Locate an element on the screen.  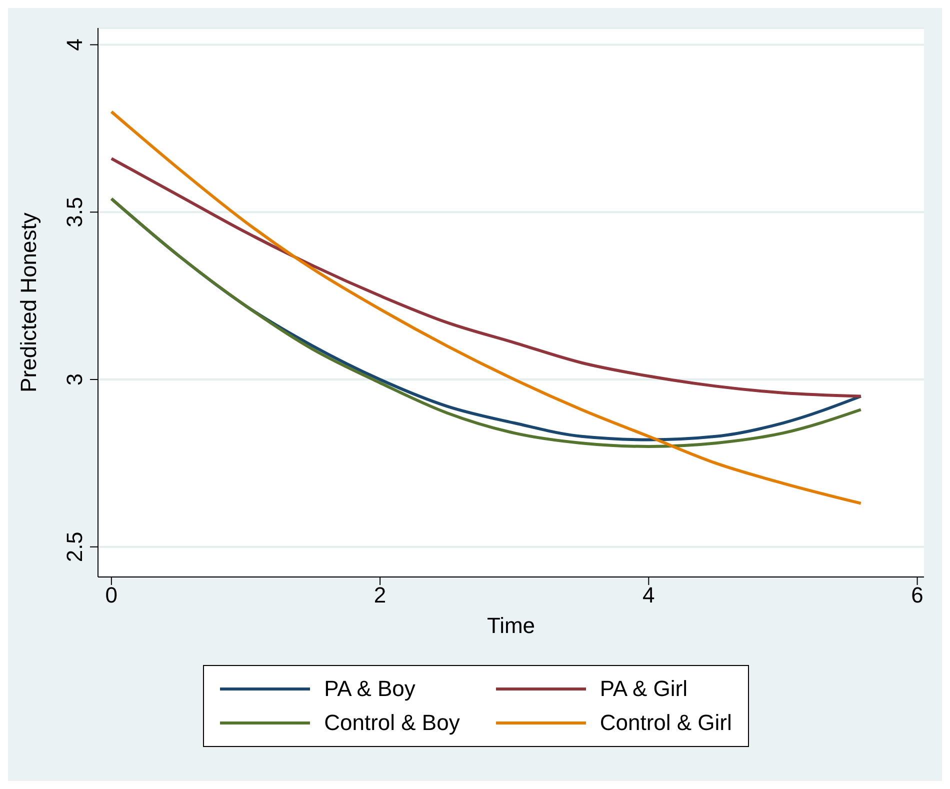
legend-label: PA & Girl is located at coordinates (644, 689).